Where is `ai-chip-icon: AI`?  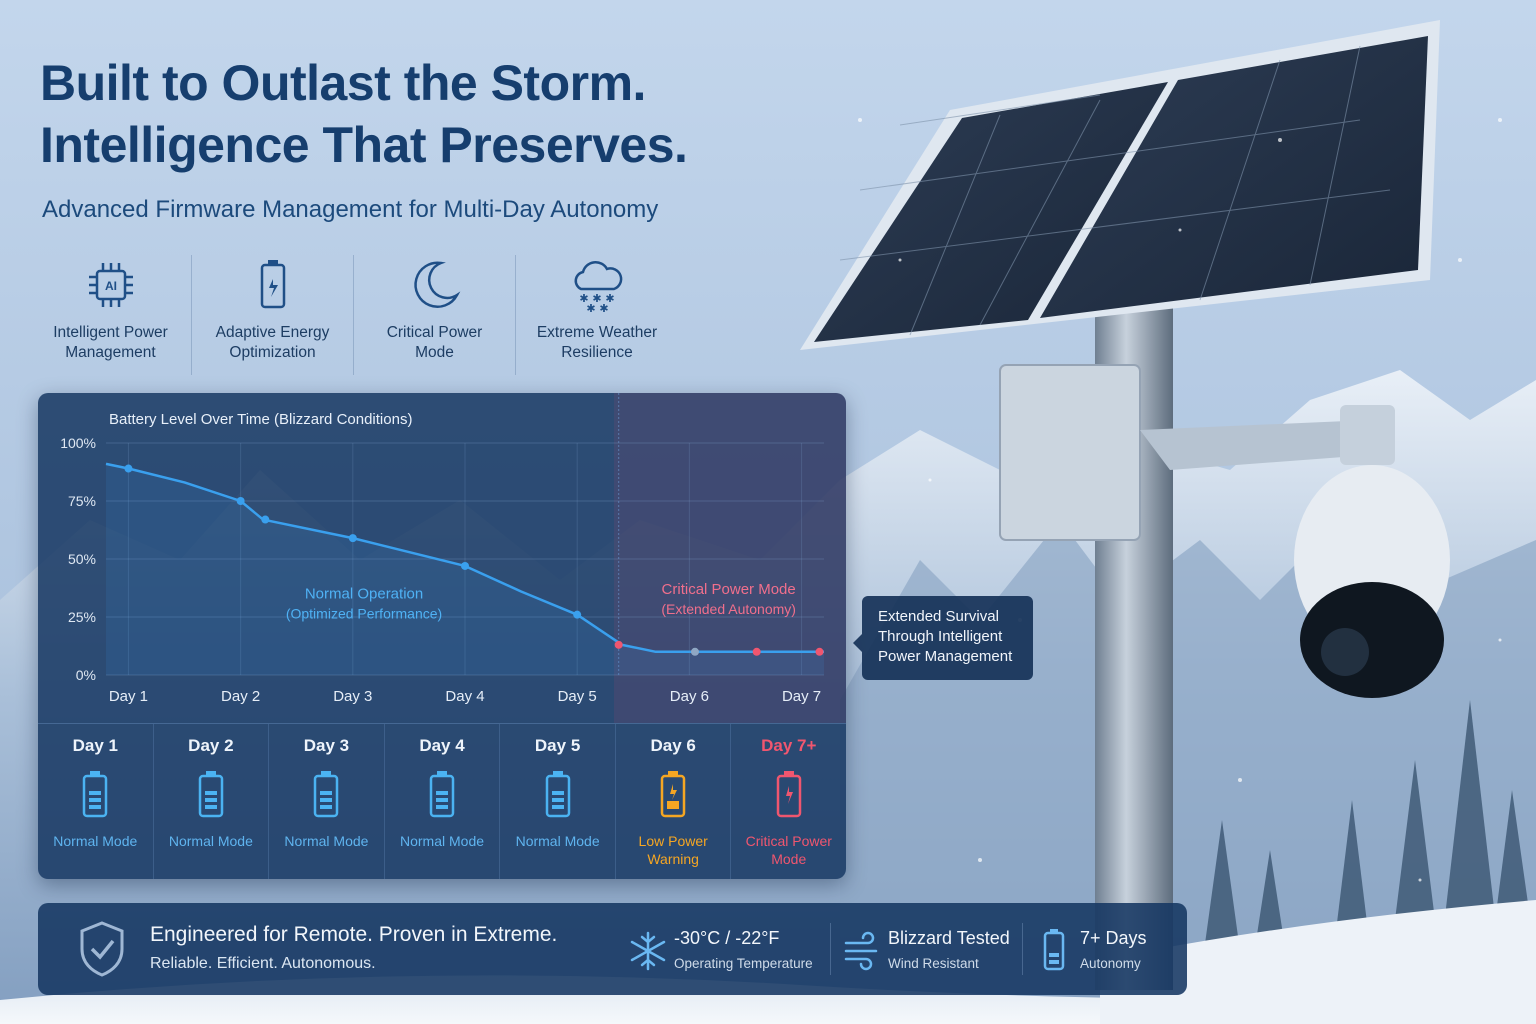 ai-chip-icon: AI is located at coordinates (110, 285).